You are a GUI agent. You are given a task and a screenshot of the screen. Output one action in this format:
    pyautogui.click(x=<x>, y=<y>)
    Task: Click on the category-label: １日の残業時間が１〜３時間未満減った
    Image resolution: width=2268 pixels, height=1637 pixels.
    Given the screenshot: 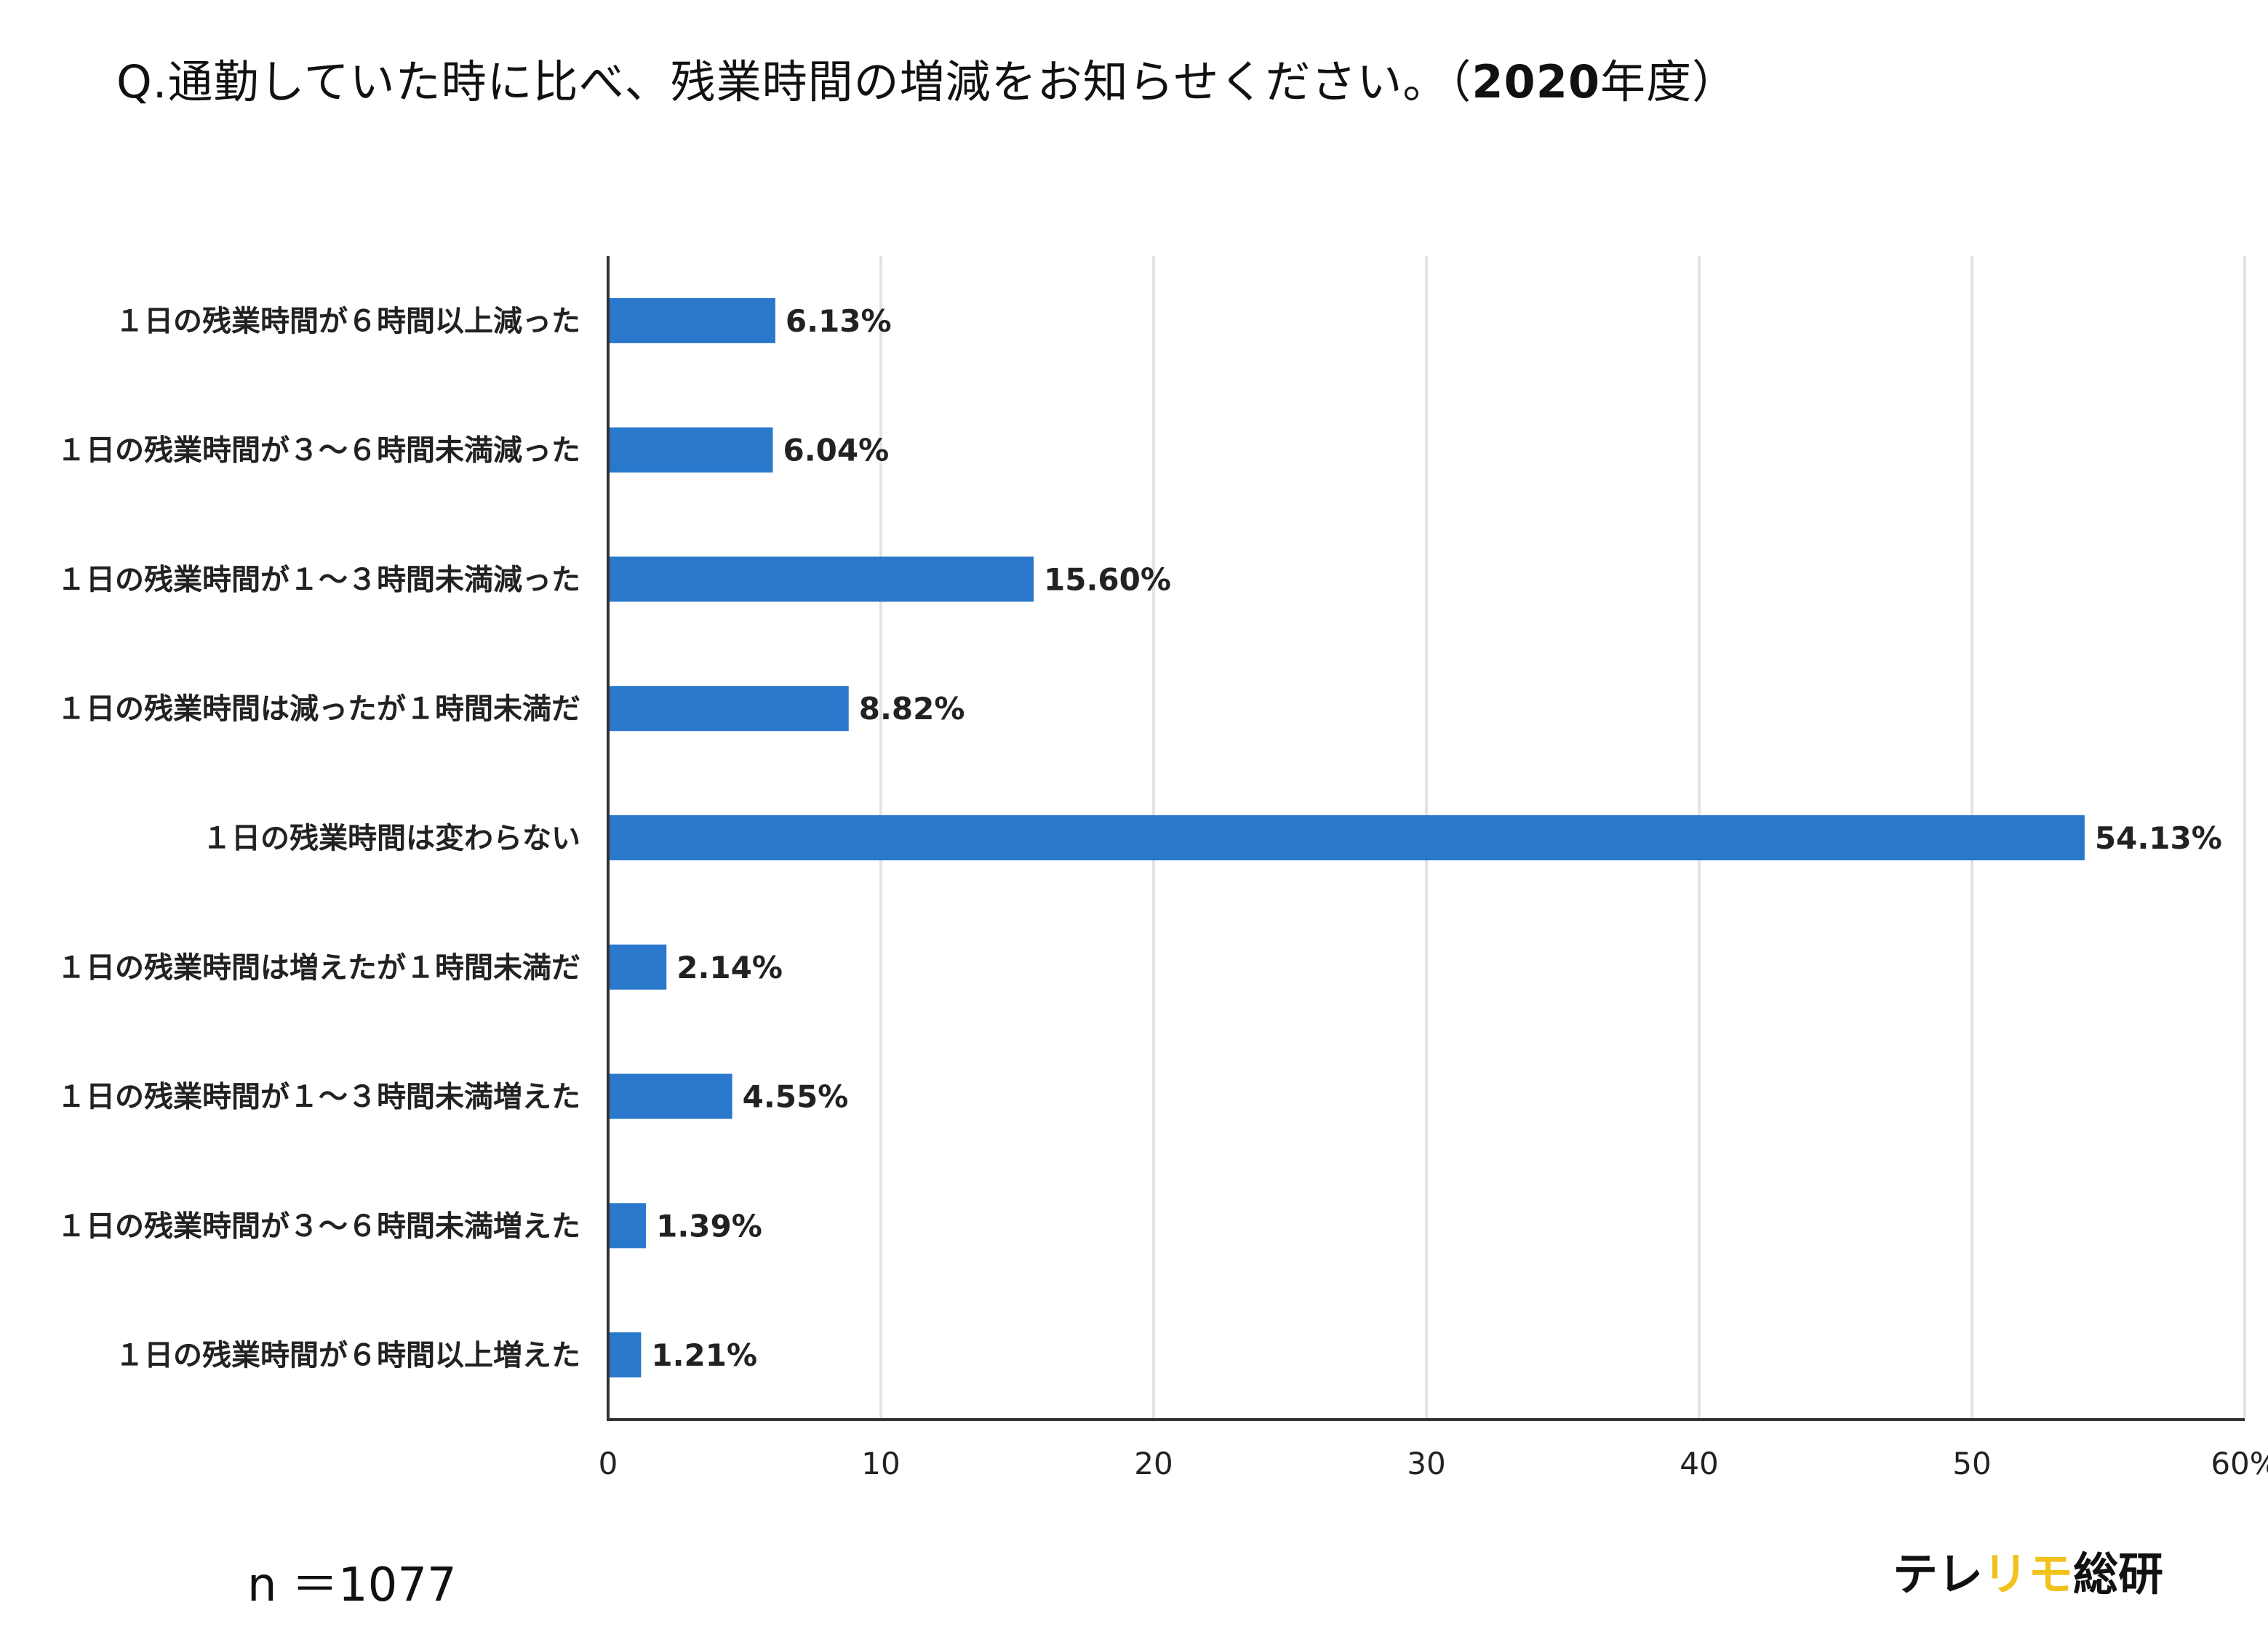 What is the action you would take?
    pyautogui.click(x=318, y=579)
    